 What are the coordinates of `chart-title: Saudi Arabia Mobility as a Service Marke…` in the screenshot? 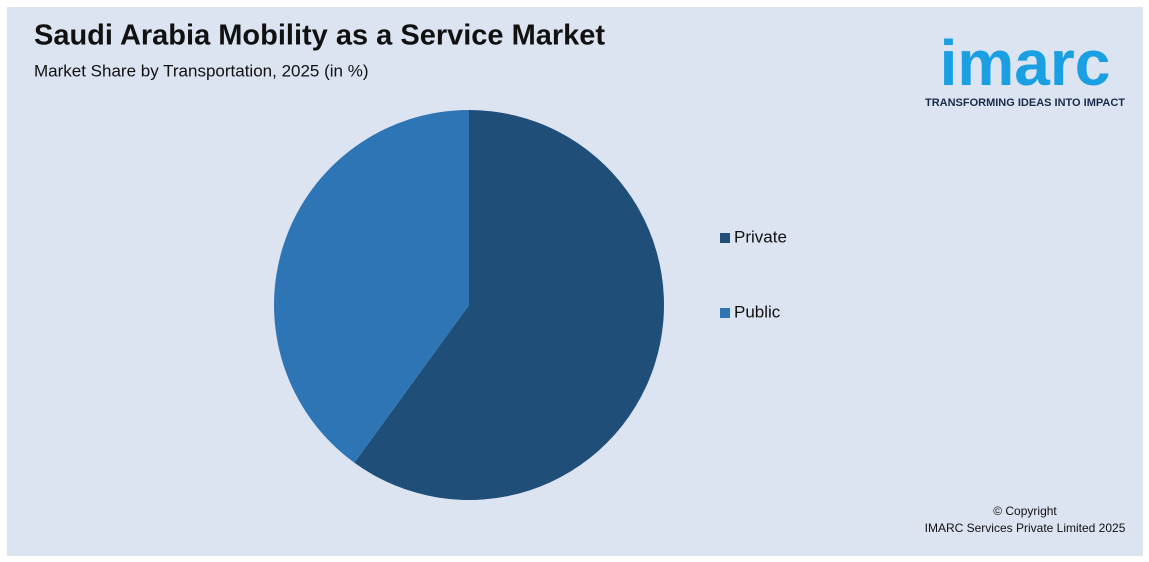 It's located at (319, 36).